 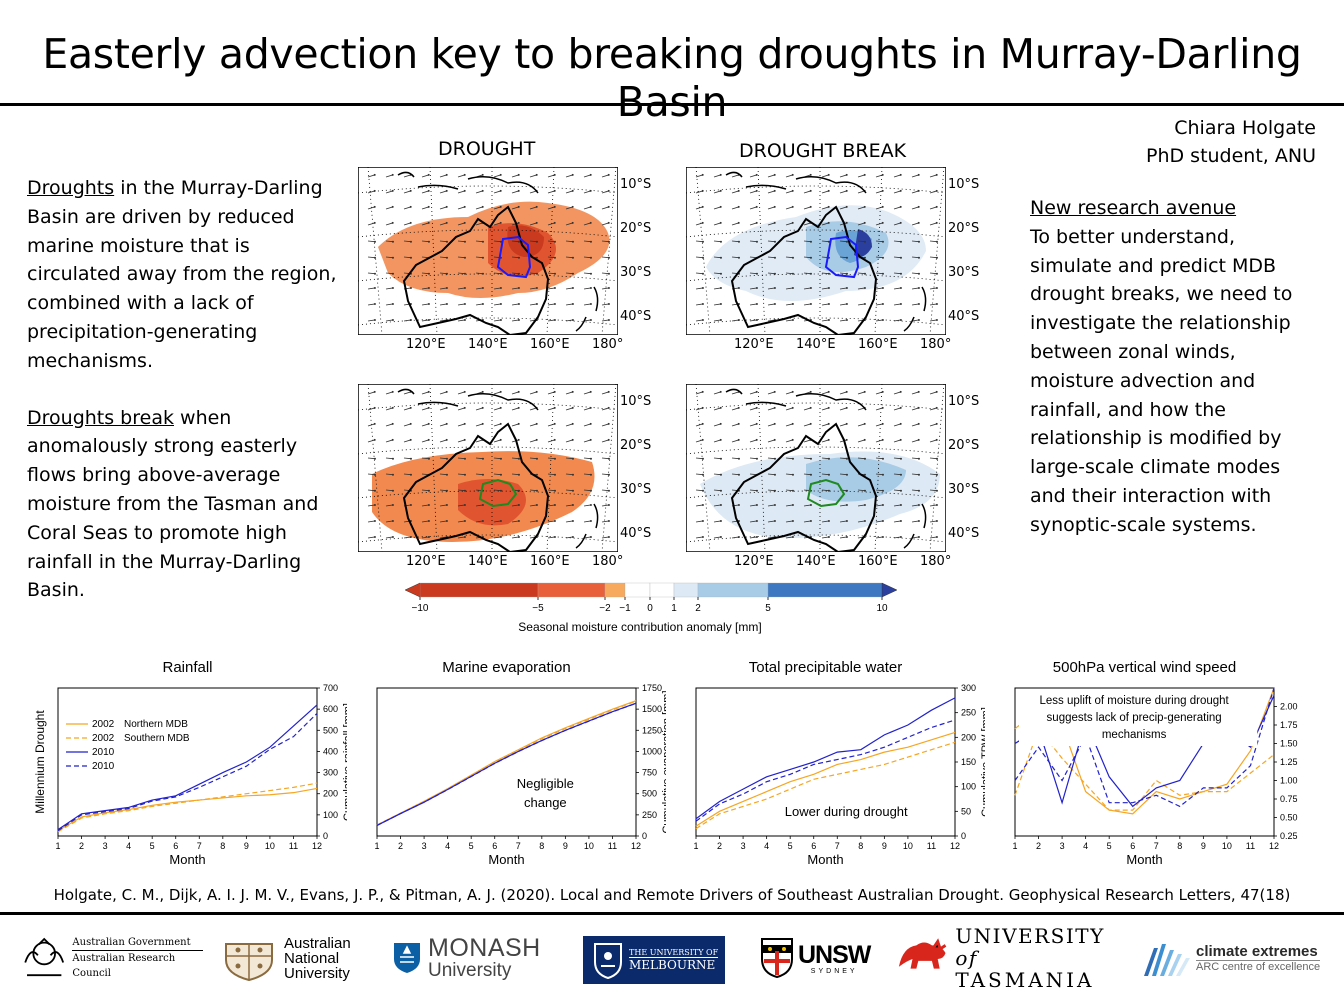 What do you see at coordinates (1289, 762) in the screenshot?
I see `y-tick-label: 1.25` at bounding box center [1289, 762].